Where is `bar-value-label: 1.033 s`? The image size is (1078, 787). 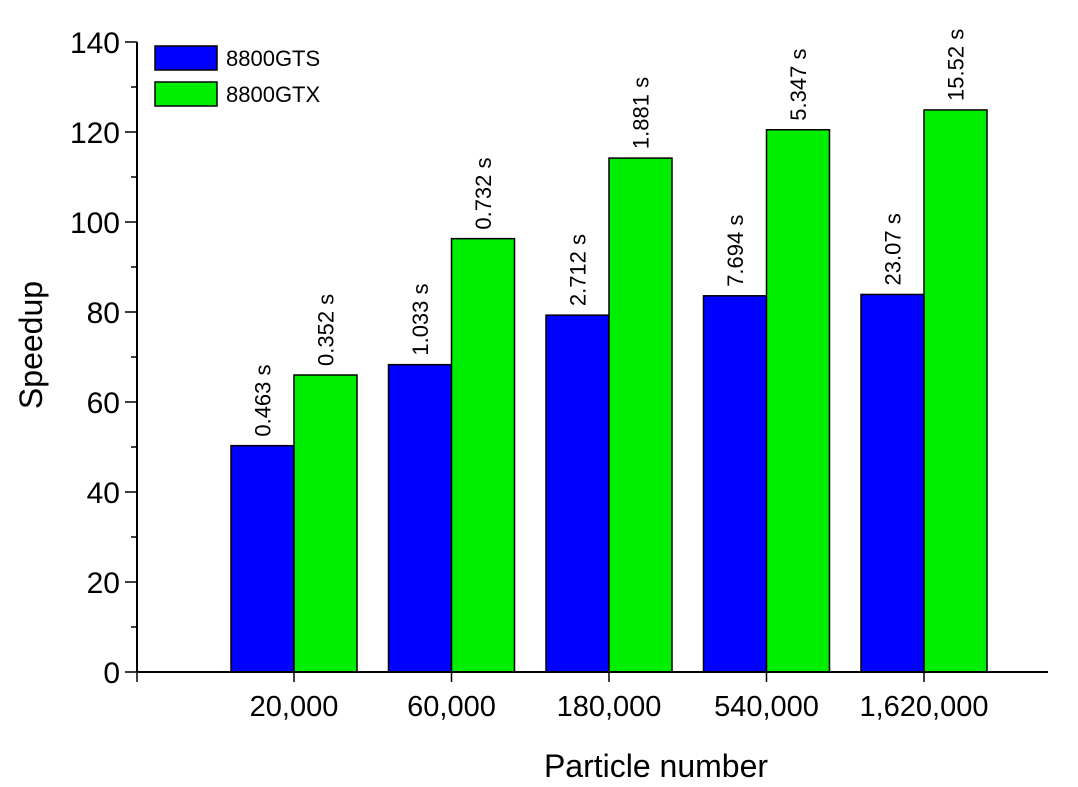
bar-value-label: 1.033 s is located at coordinates (420, 319).